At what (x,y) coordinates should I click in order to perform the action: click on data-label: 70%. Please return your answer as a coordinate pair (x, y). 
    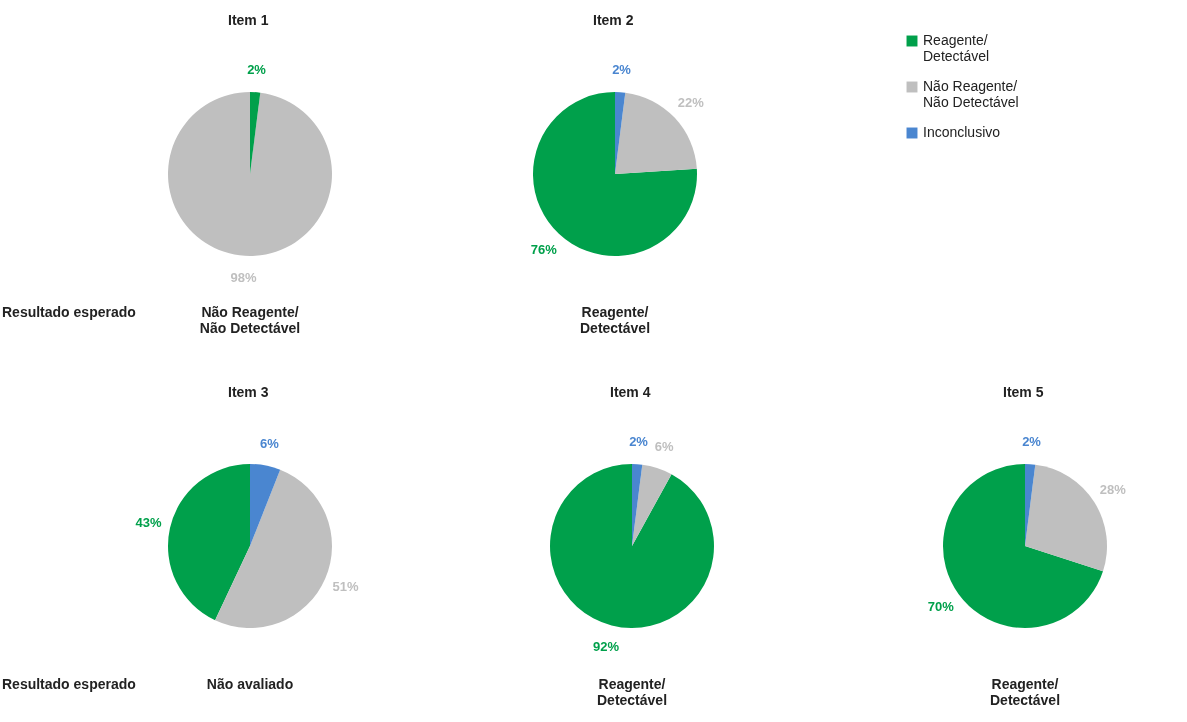
    Looking at the image, I should click on (941, 607).